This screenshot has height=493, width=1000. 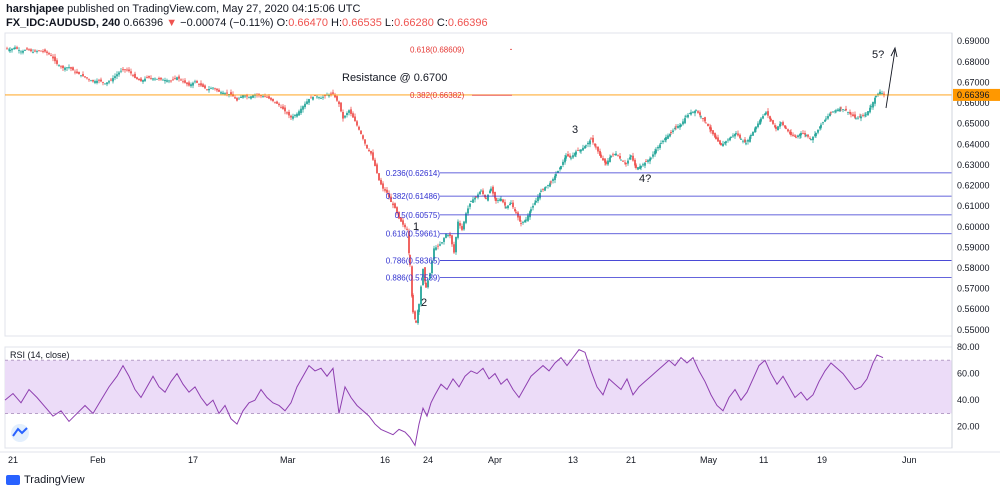 What do you see at coordinates (573, 460) in the screenshot?
I see `time-tick-label: 13` at bounding box center [573, 460].